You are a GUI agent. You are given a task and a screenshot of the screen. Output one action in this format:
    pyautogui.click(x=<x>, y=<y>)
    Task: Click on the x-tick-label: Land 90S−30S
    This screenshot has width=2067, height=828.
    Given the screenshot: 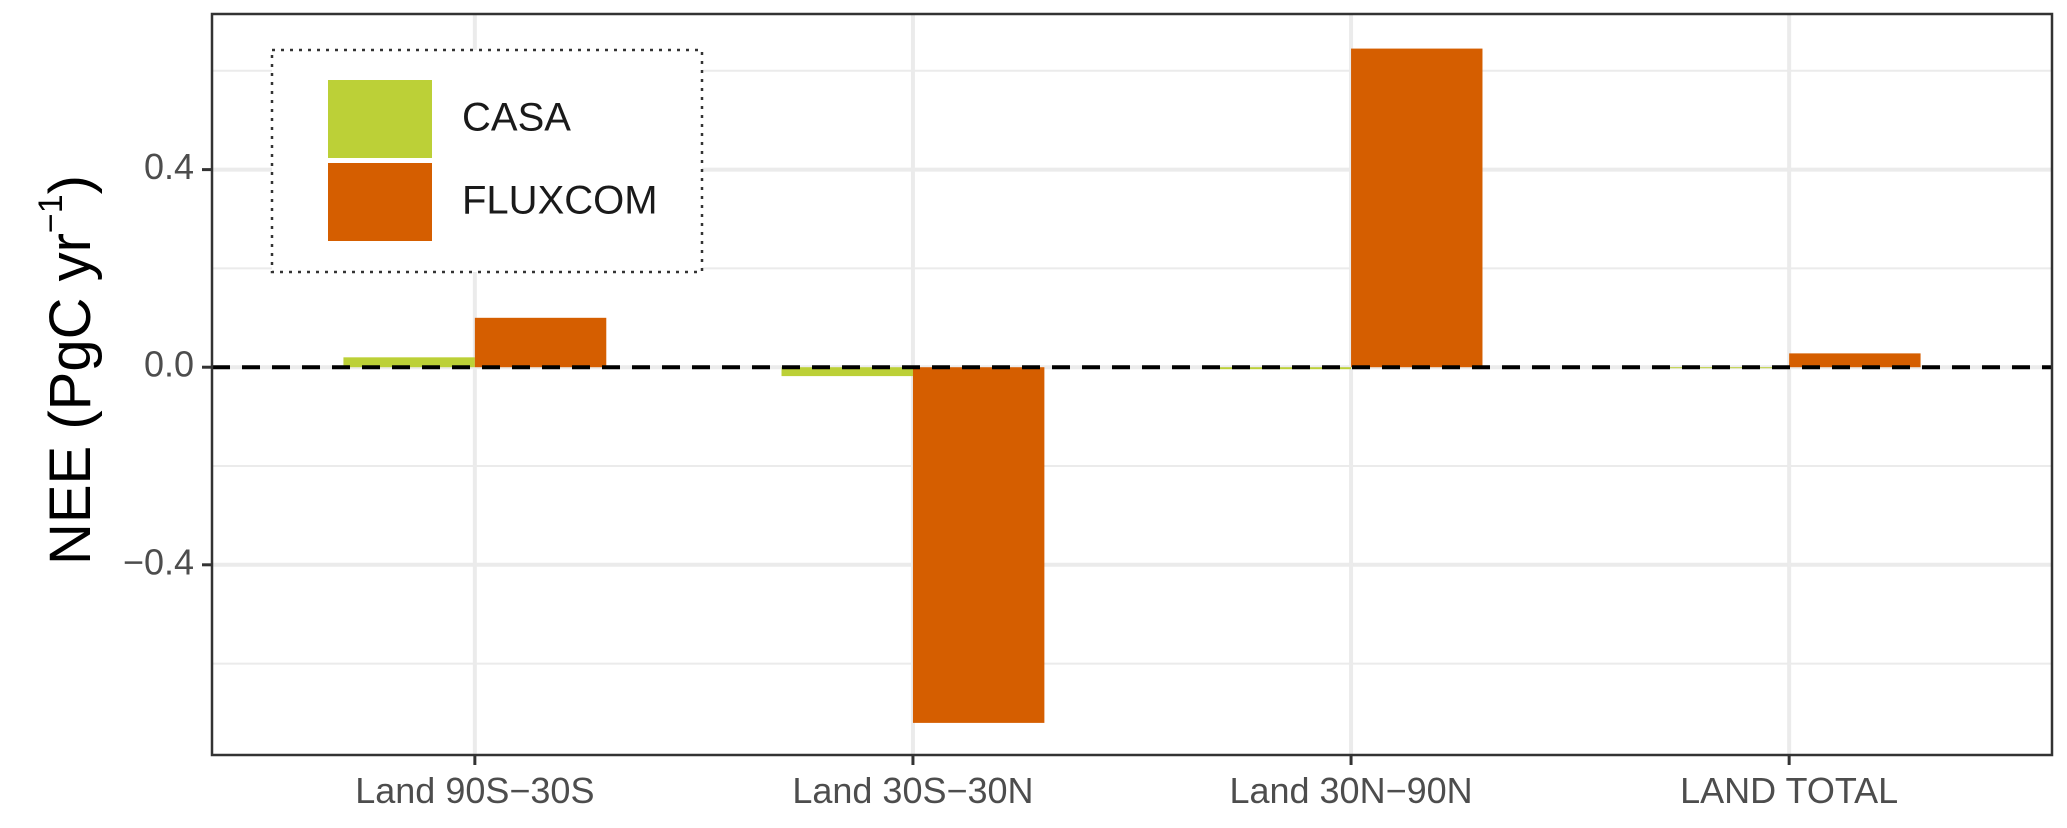 What is the action you would take?
    pyautogui.click(x=474, y=790)
    